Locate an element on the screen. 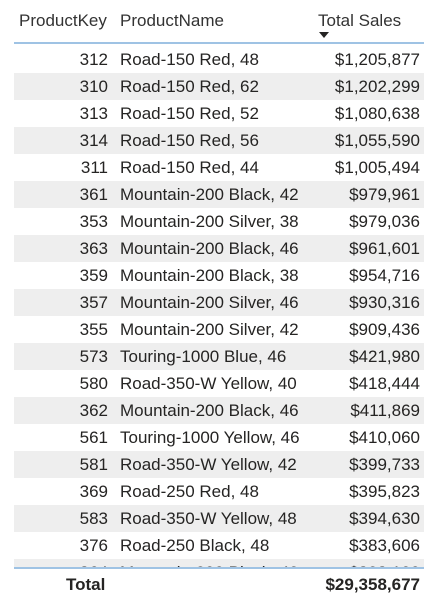 The image size is (436, 608). cell-productname: Road-350-W Yellow, 48 is located at coordinates (208, 518).